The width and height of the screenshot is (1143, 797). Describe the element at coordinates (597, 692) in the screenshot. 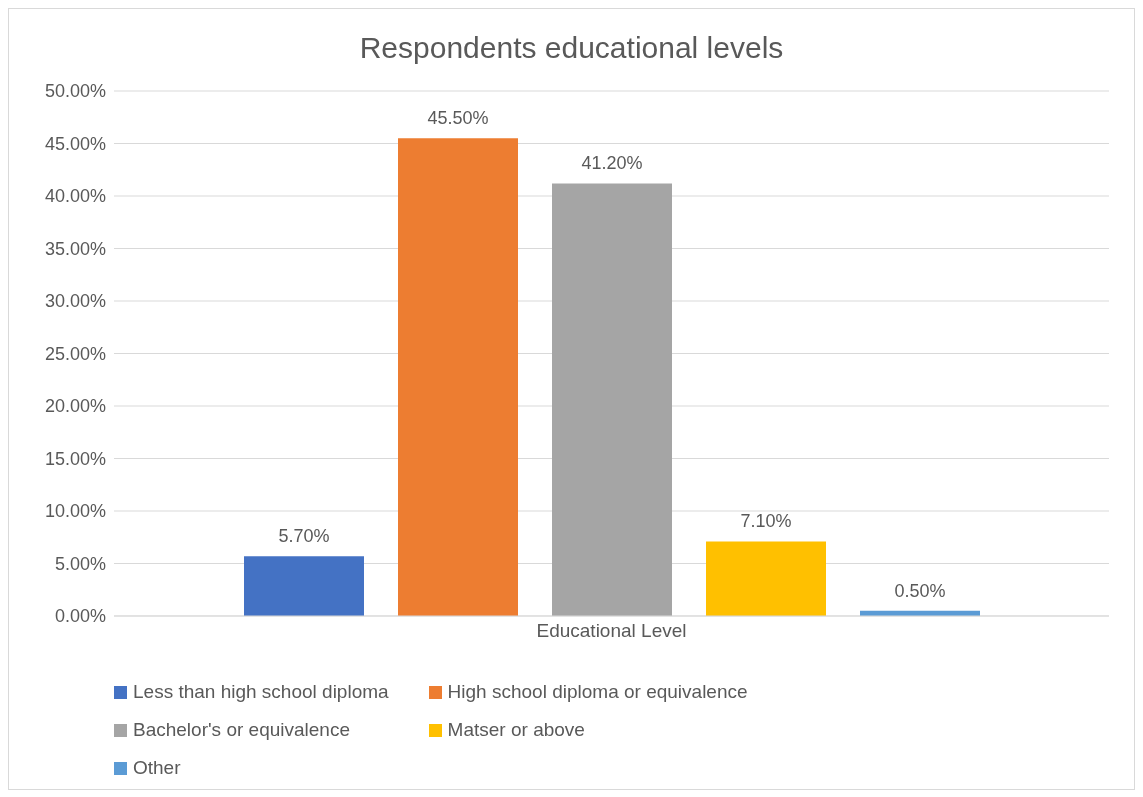

I see `legend-label: High school diploma or equivalence` at that location.